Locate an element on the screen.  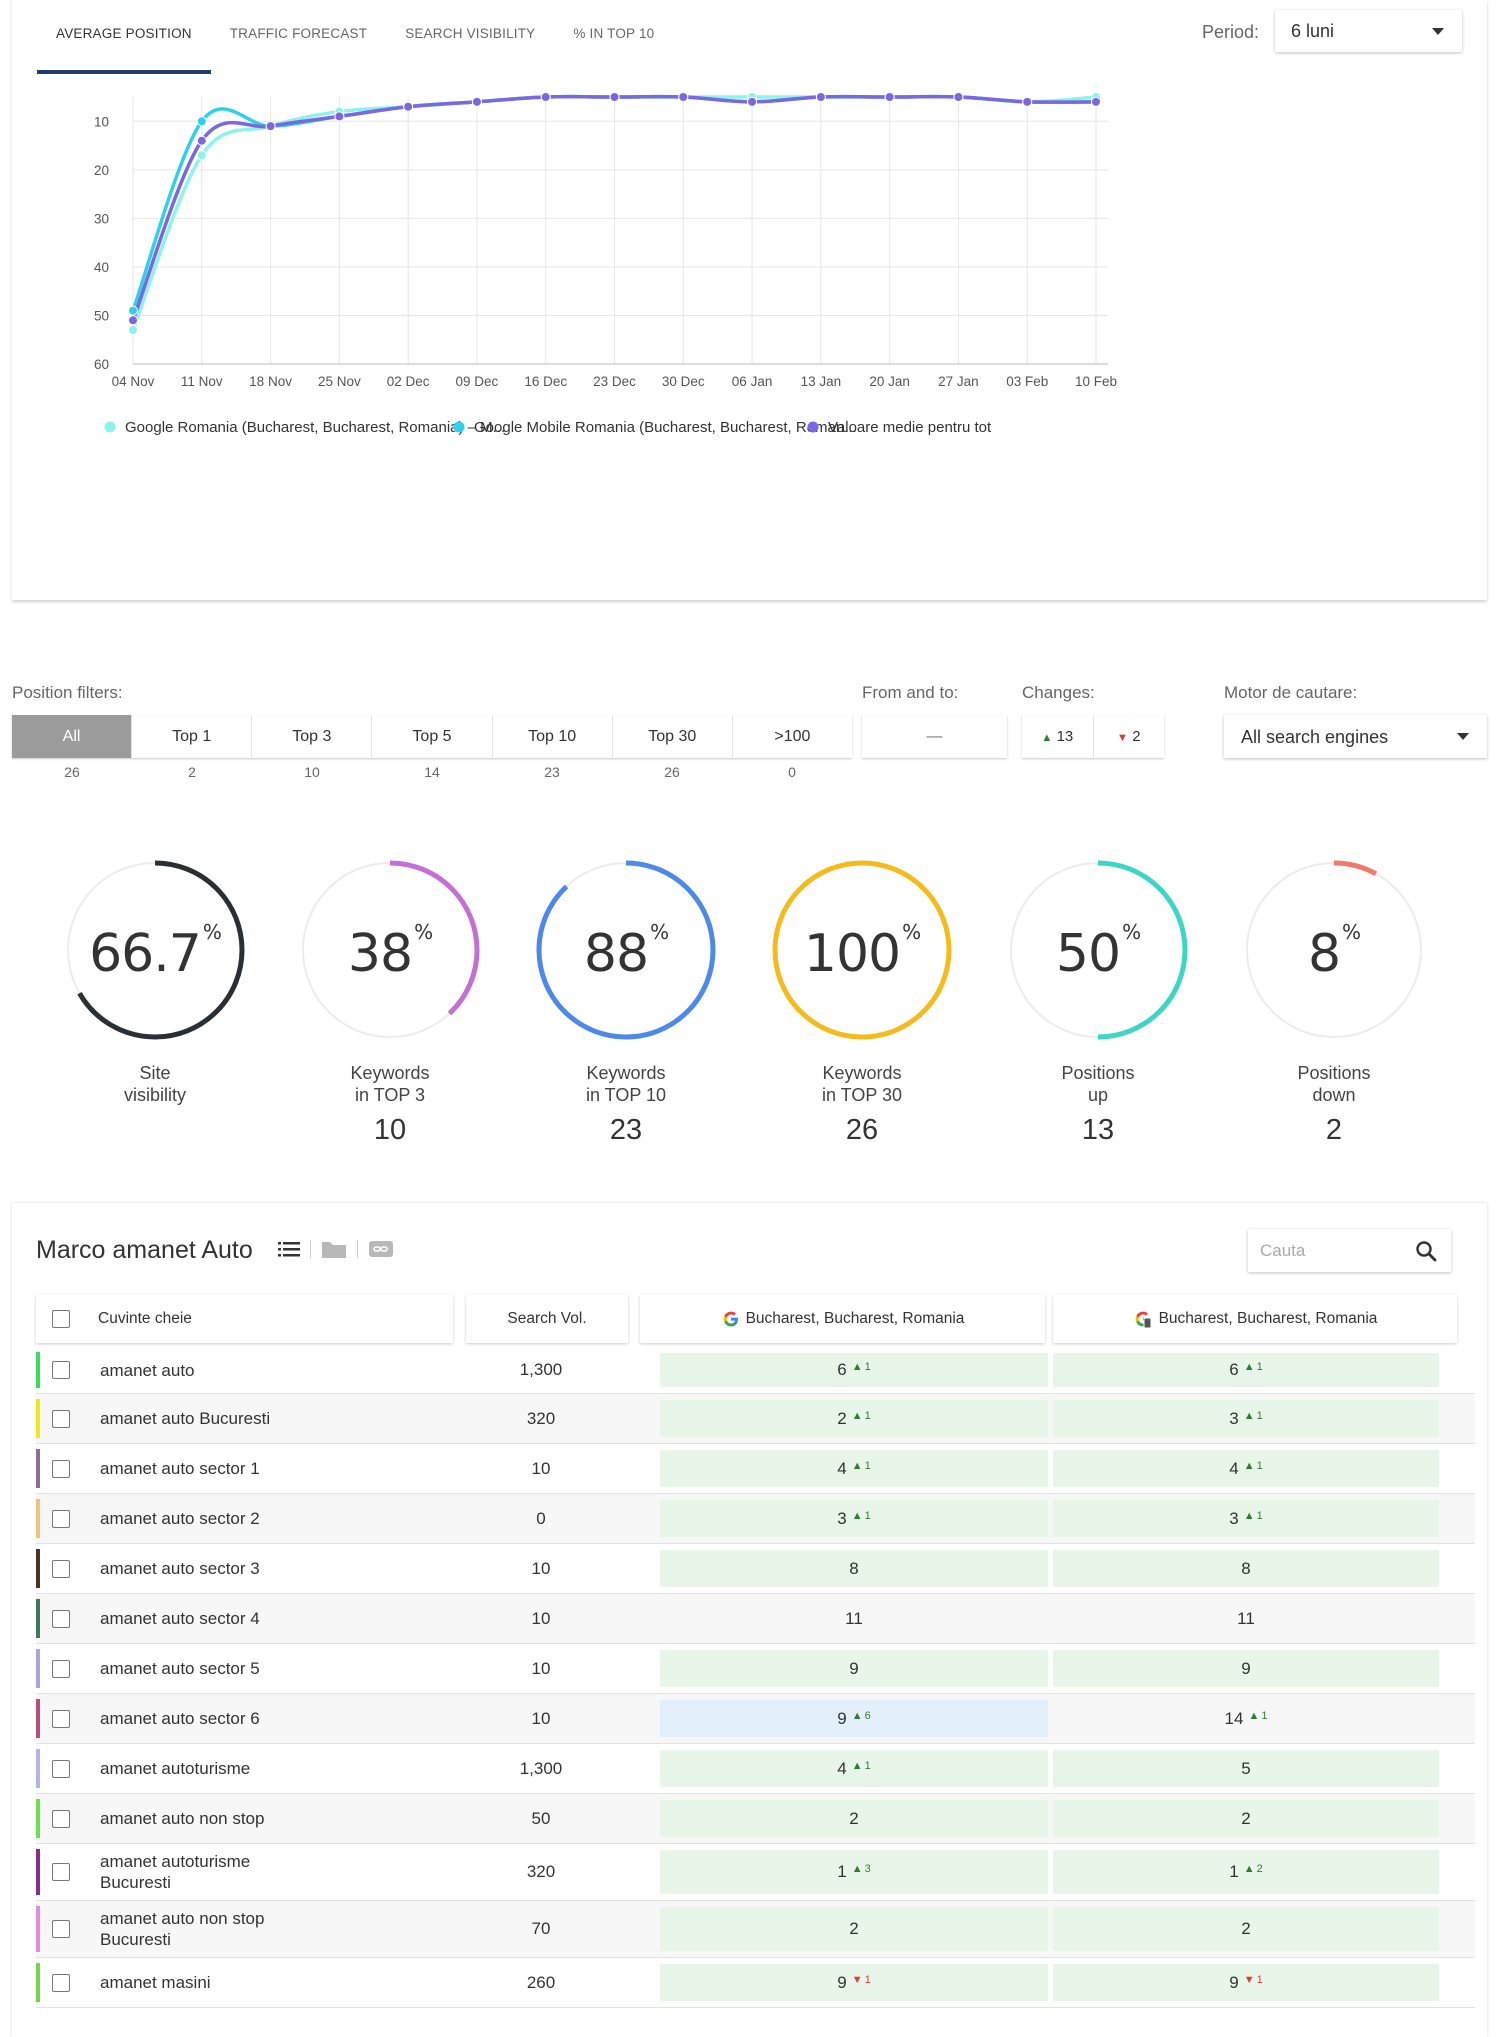
keyword-text: amanet auto is located at coordinates (147, 1370).